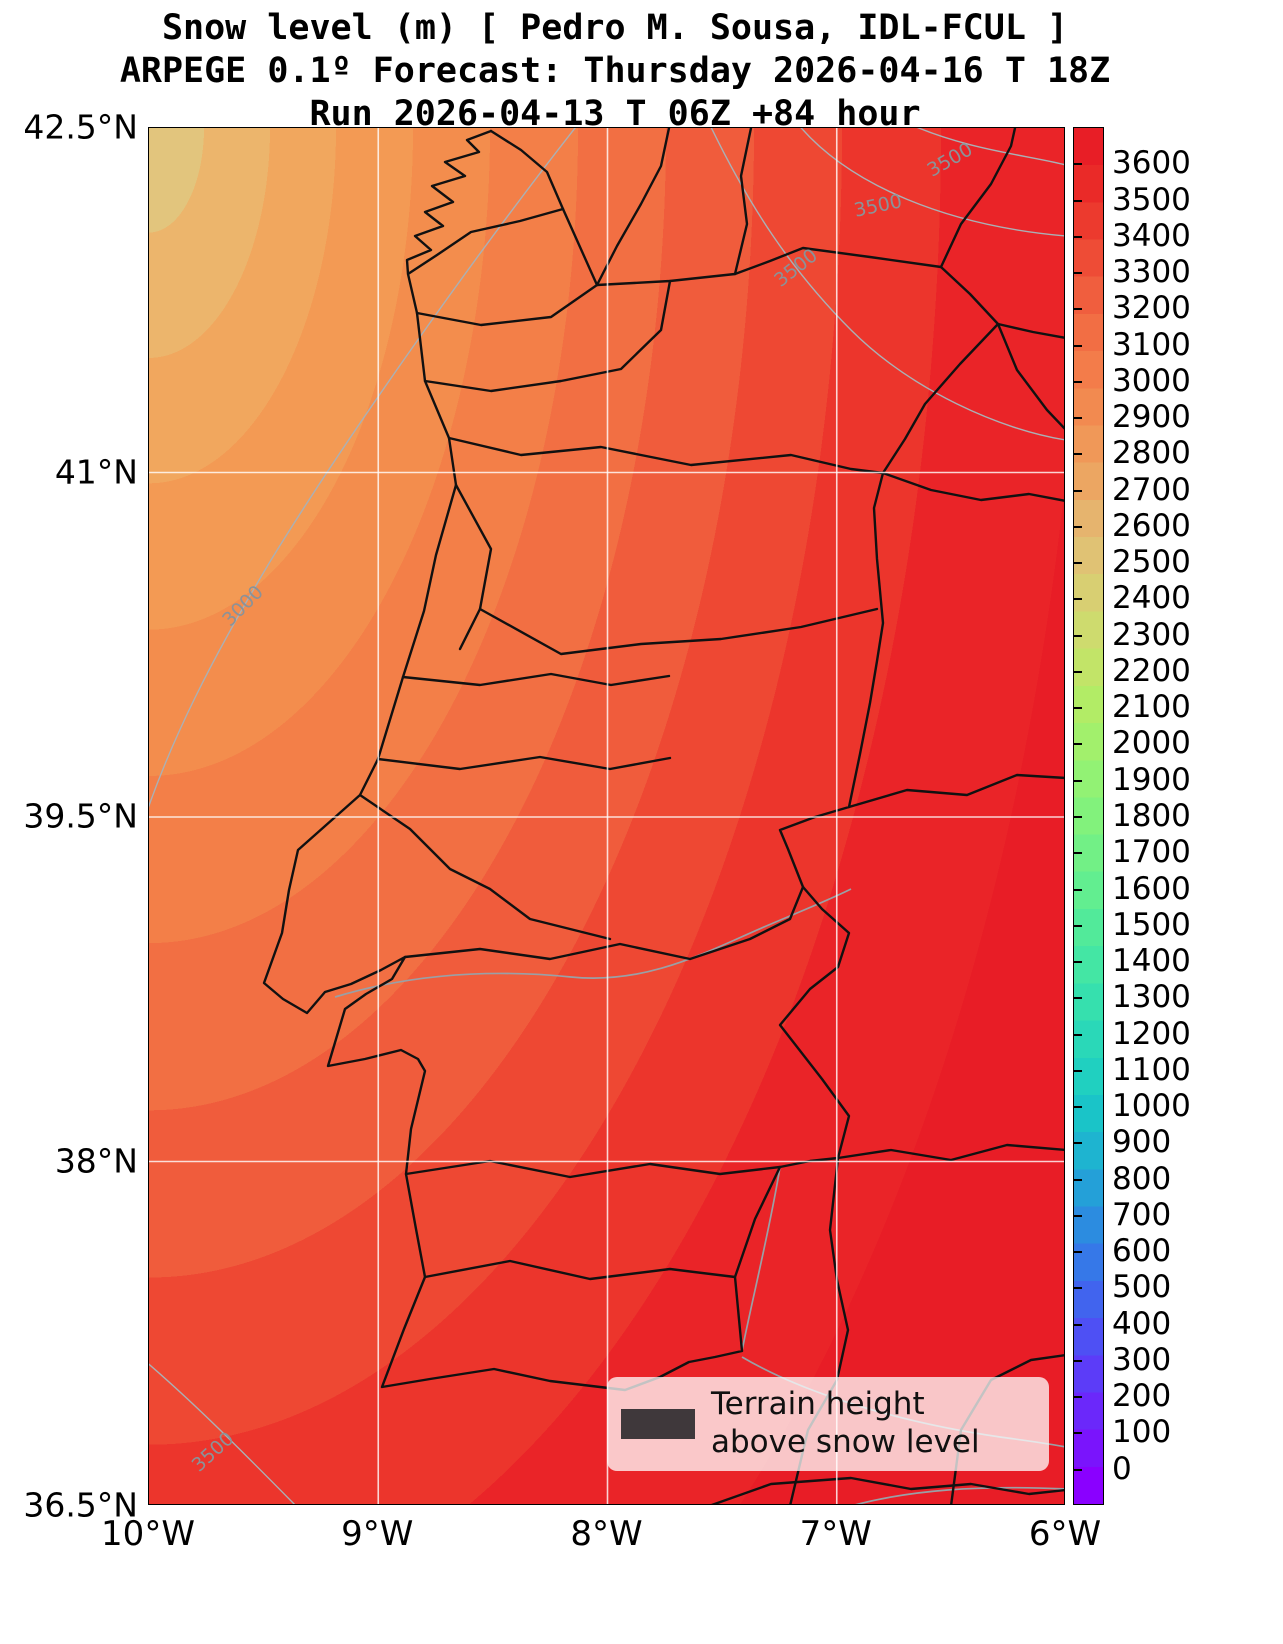 Image resolution: width=1283 pixels, height=1644 pixels. What do you see at coordinates (1151, 816) in the screenshot?
I see `colorbar-tick-label: 1800` at bounding box center [1151, 816].